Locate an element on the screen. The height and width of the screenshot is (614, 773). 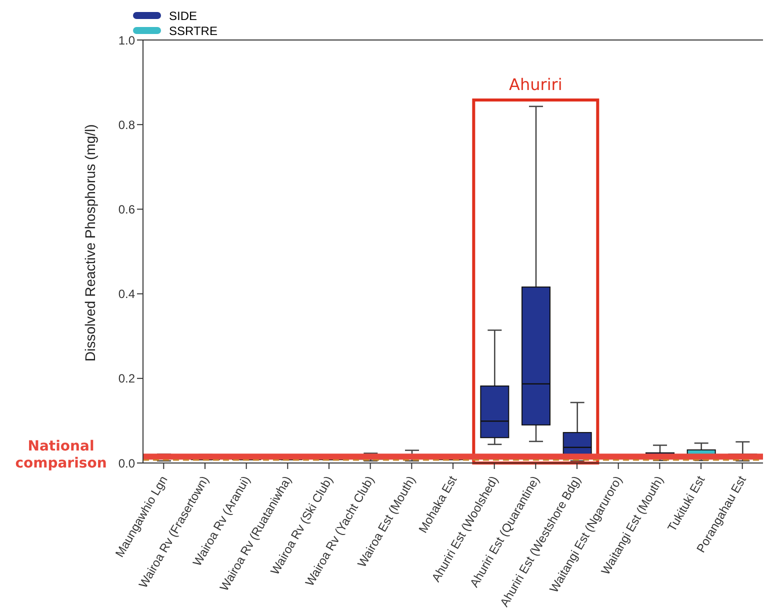
y-tick-label: 0.4 is located at coordinates (127, 294).